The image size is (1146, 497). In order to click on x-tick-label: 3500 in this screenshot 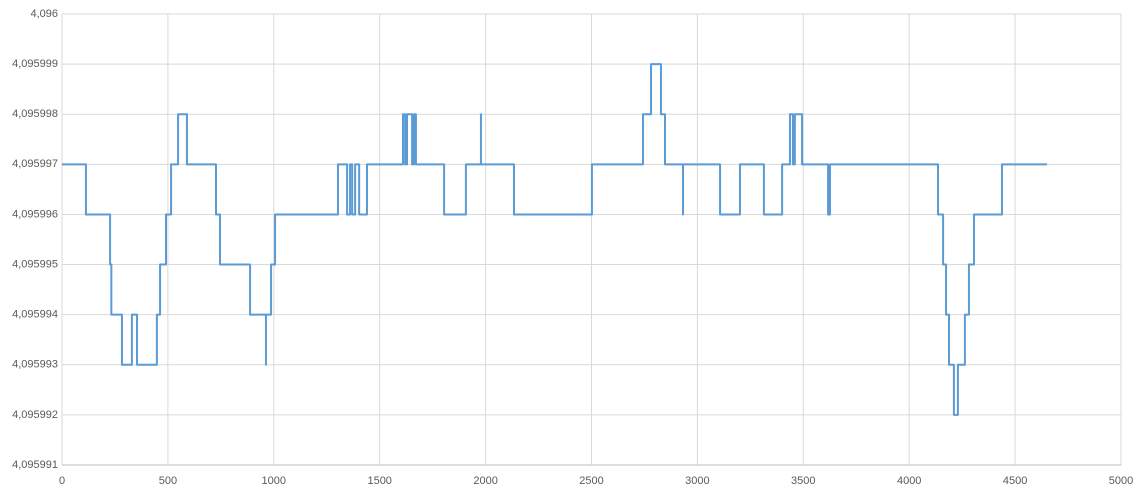, I will do `click(803, 481)`.